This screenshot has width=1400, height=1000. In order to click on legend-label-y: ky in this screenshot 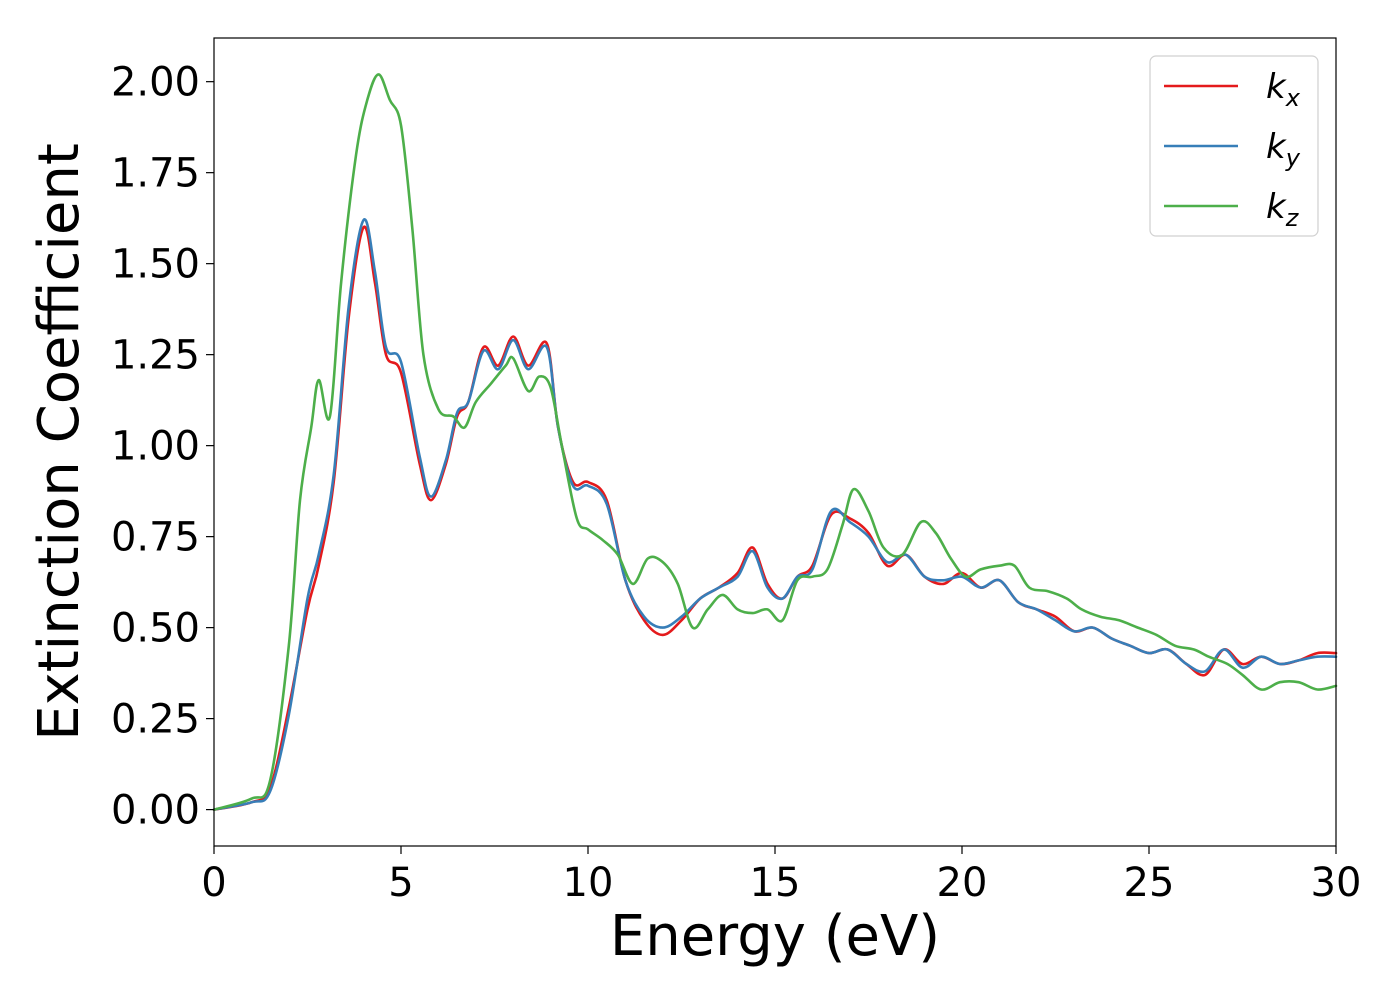, I will do `click(1283, 149)`.